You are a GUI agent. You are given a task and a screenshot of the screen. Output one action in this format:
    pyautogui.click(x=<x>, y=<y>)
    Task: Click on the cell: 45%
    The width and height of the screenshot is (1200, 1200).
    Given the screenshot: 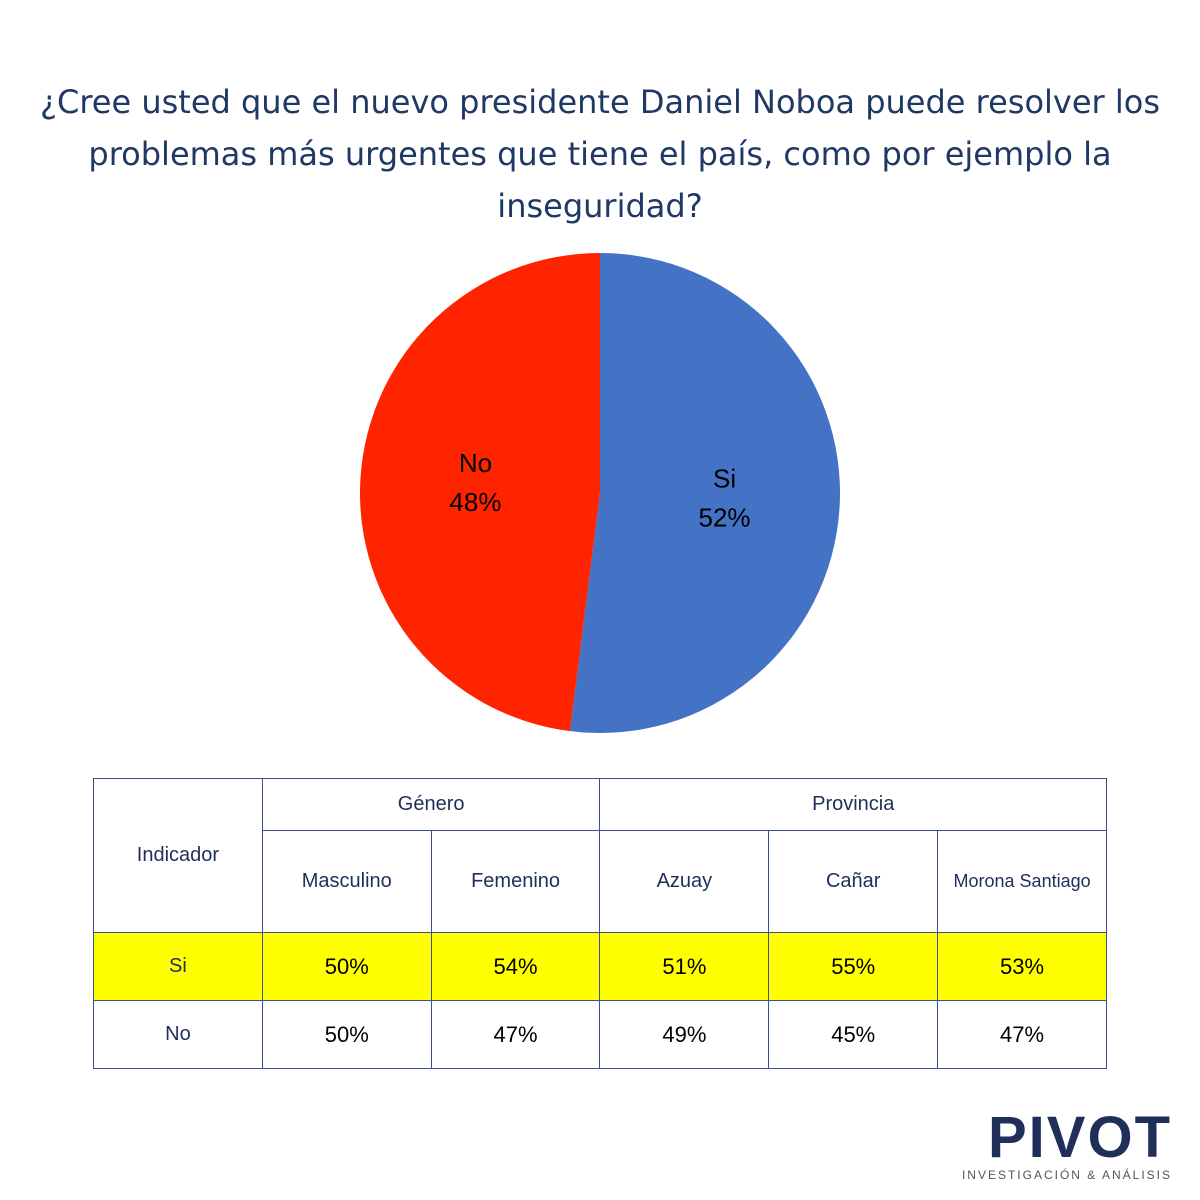 What is the action you would take?
    pyautogui.click(x=853, y=1034)
    